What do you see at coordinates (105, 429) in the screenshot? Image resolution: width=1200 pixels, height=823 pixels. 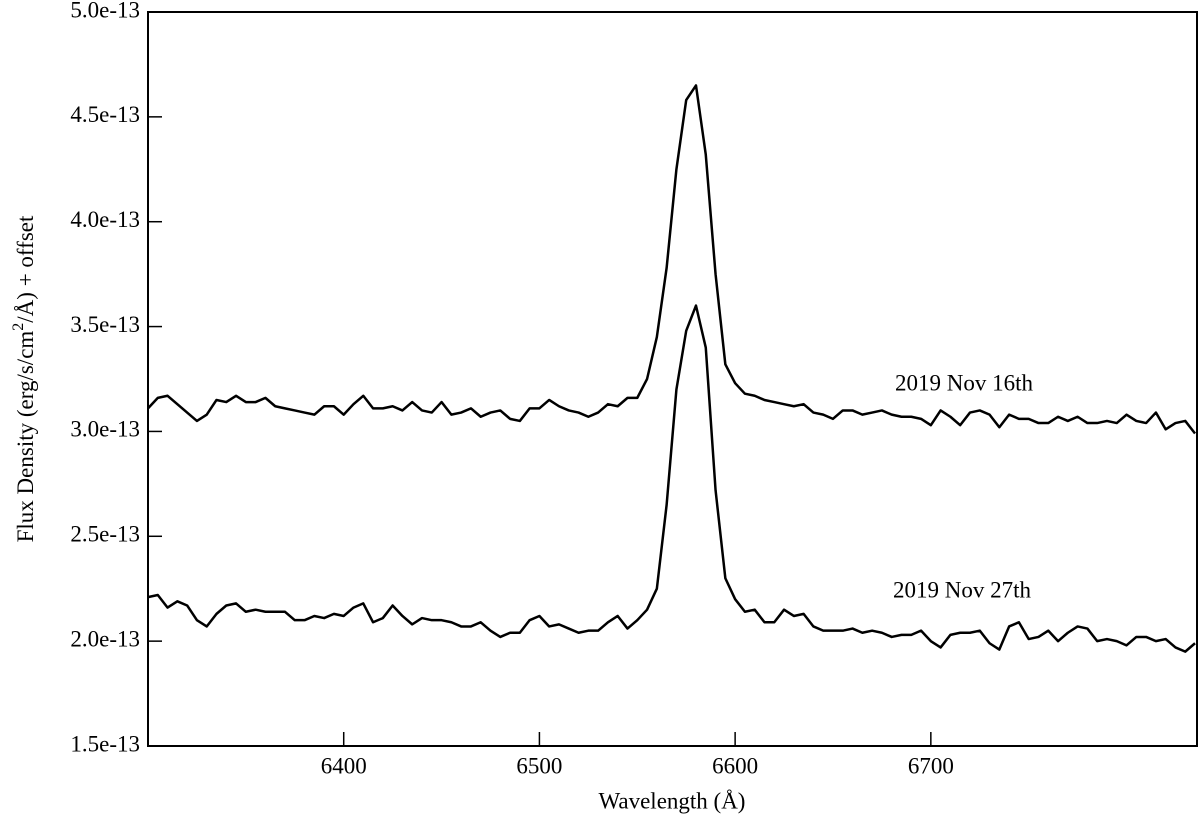 I see `y-tick-label: 3.0e-13` at bounding box center [105, 429].